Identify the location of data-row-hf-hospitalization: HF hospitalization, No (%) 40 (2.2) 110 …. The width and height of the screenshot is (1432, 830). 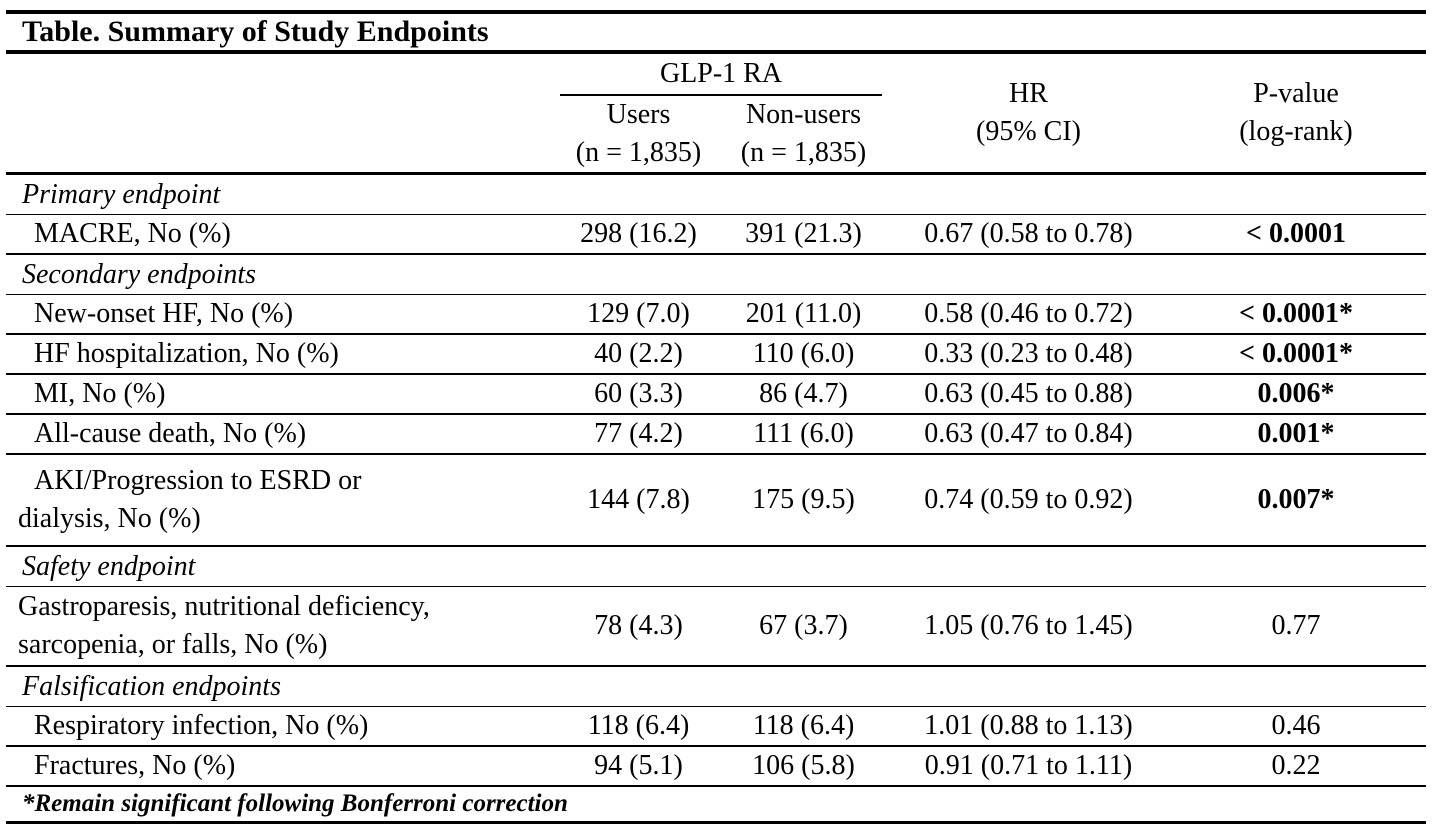
(716, 355).